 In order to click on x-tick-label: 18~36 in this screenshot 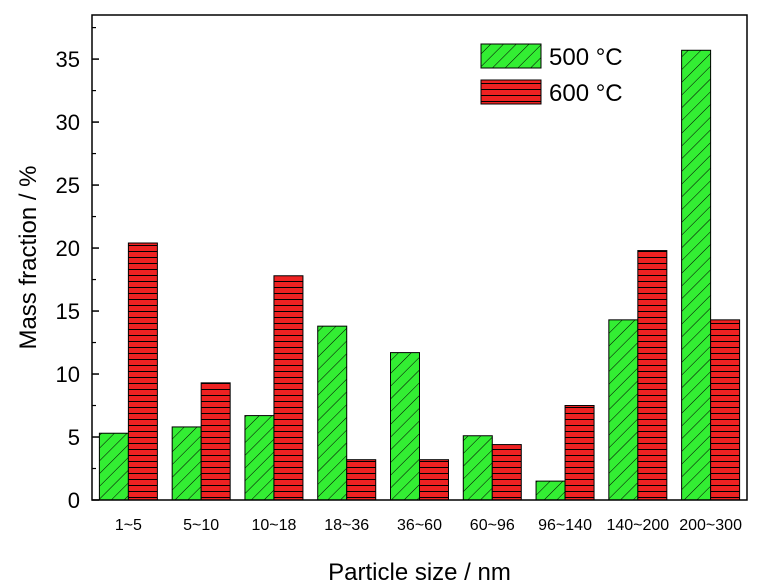, I will do `click(346, 525)`.